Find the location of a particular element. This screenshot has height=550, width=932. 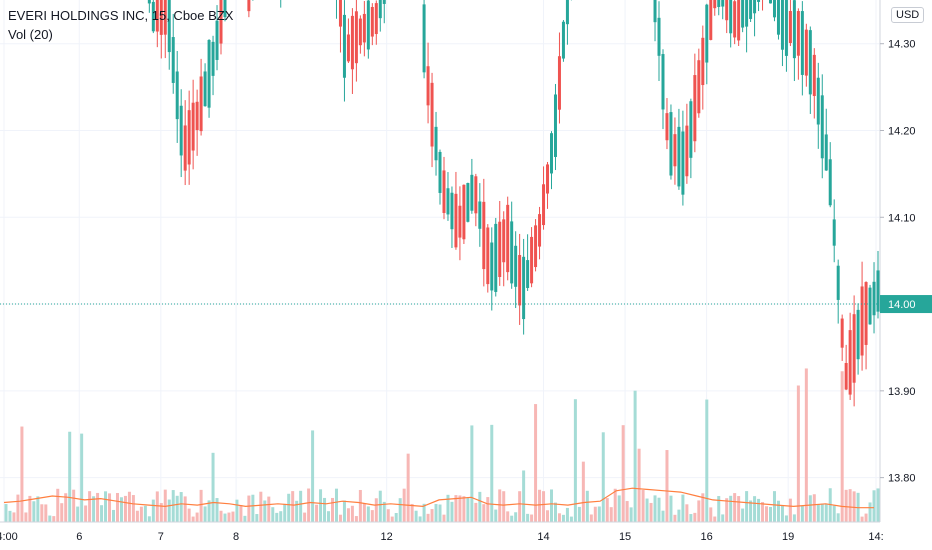

price-tick-label: 13.80 is located at coordinates (902, 479).